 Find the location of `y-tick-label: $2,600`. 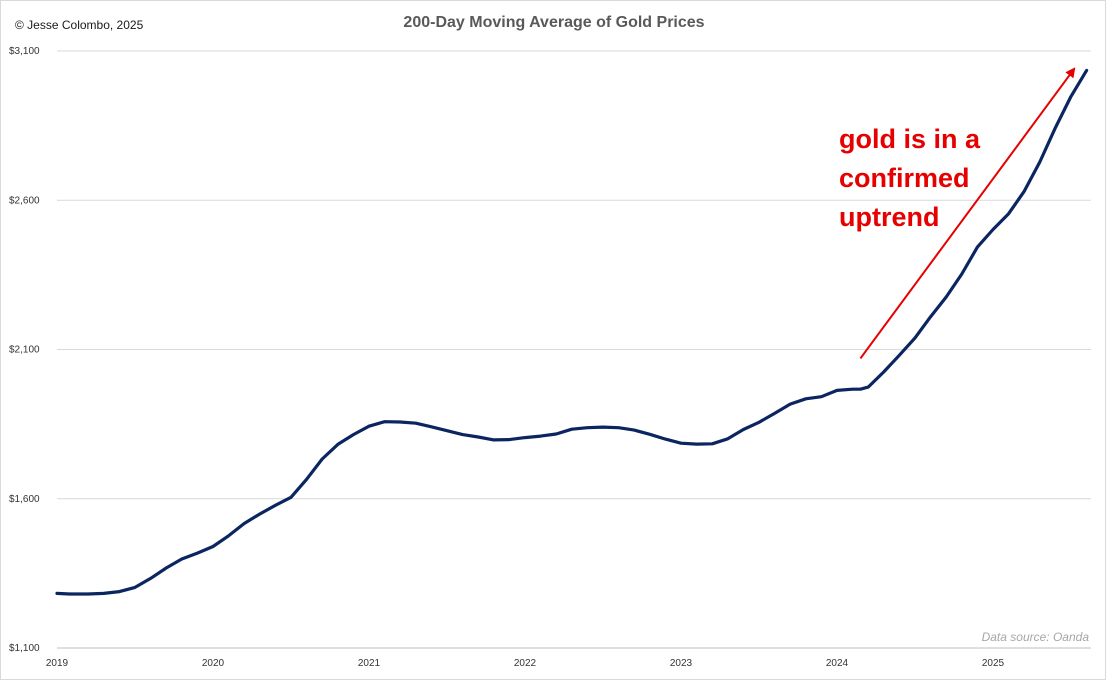

y-tick-label: $2,600 is located at coordinates (24, 200).